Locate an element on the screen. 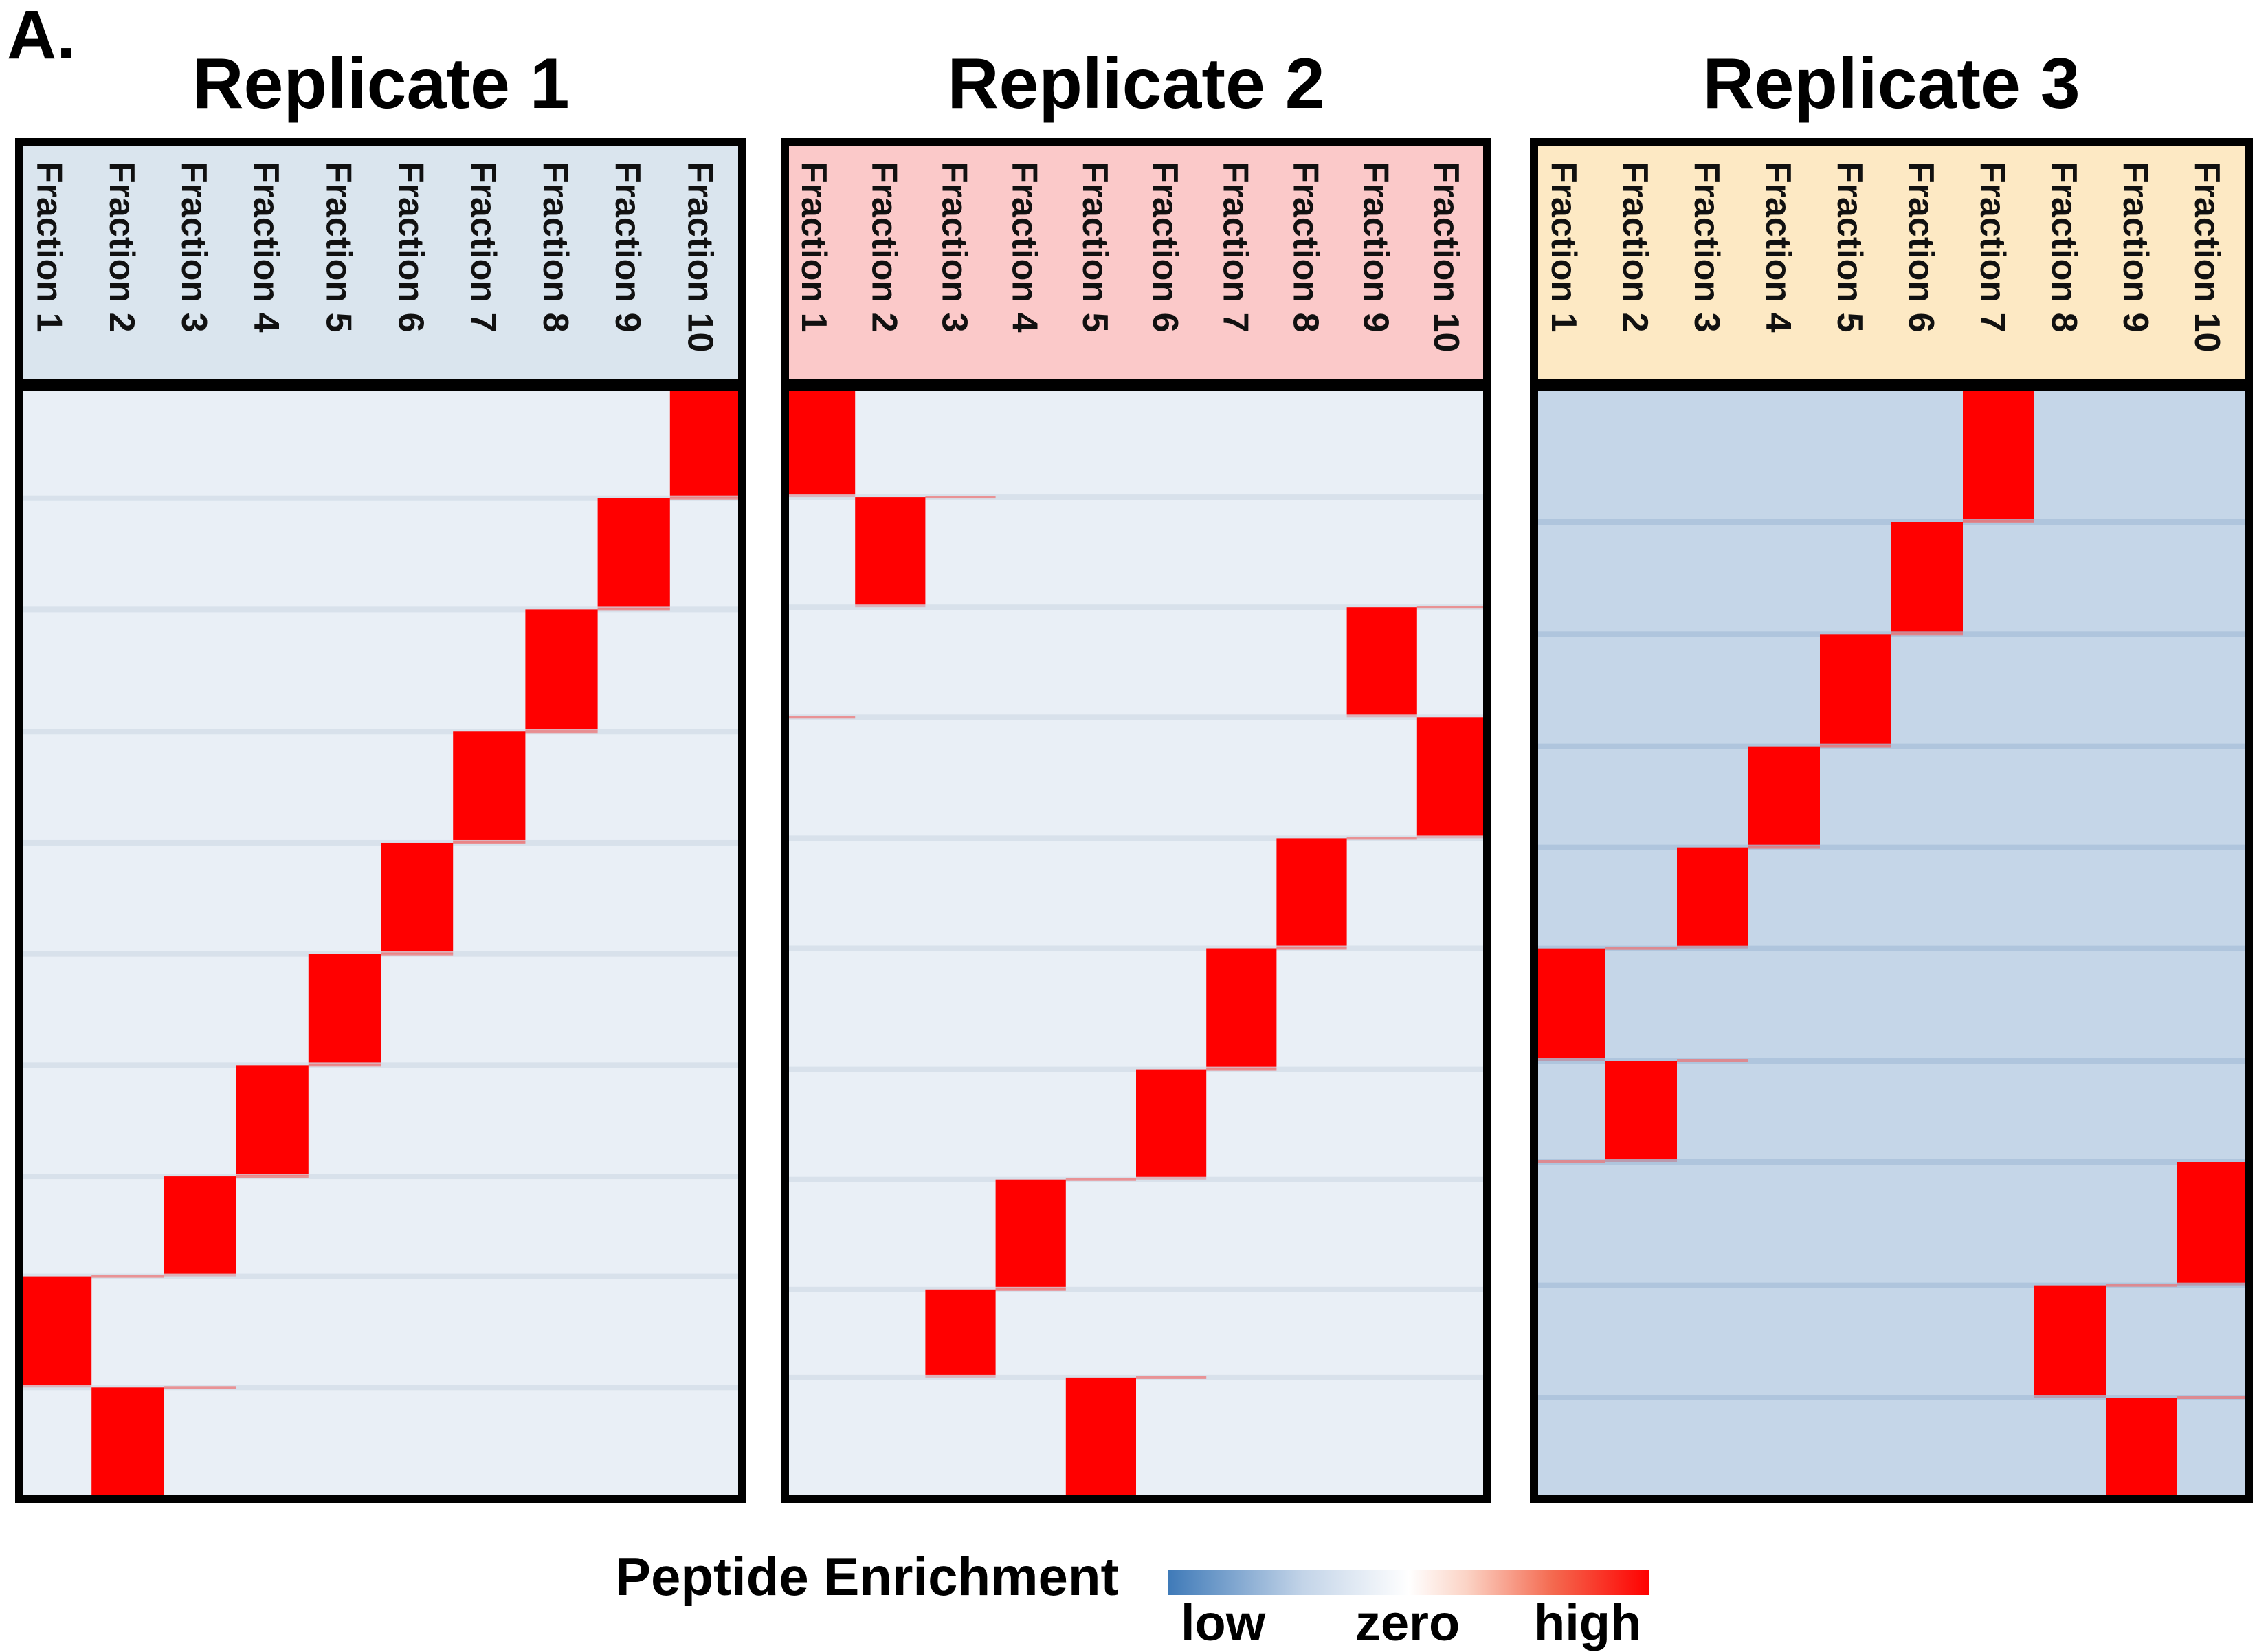  replicate-1-title: Replicate 1 is located at coordinates (381, 84).